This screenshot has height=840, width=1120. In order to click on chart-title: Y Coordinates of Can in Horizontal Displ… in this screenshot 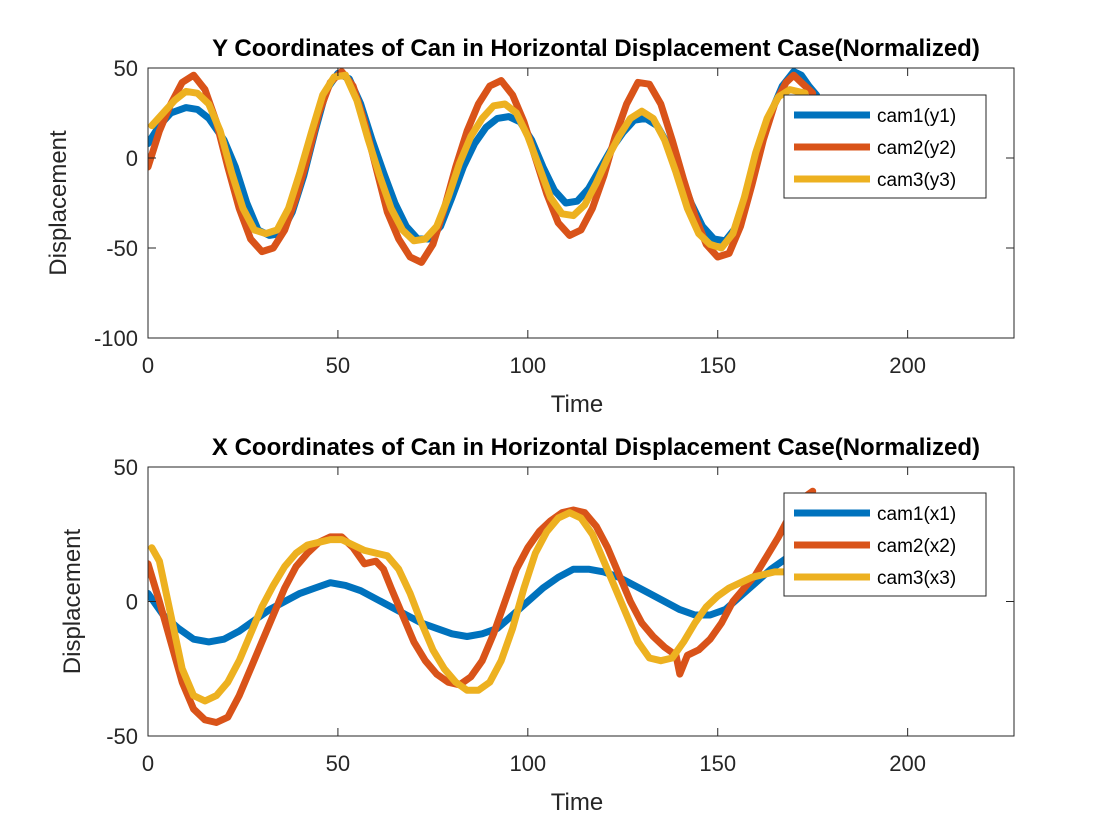, I will do `click(596, 48)`.